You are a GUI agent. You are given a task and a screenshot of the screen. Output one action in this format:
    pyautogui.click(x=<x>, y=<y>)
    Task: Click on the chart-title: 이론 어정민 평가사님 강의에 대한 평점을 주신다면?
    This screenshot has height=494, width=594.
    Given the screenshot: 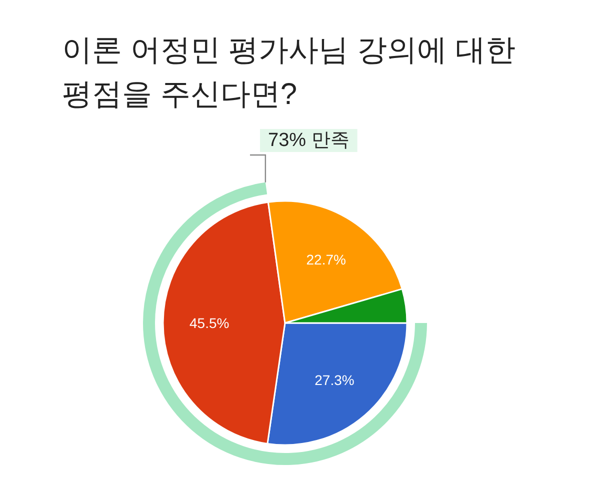 What is the action you would take?
    pyautogui.click(x=289, y=72)
    